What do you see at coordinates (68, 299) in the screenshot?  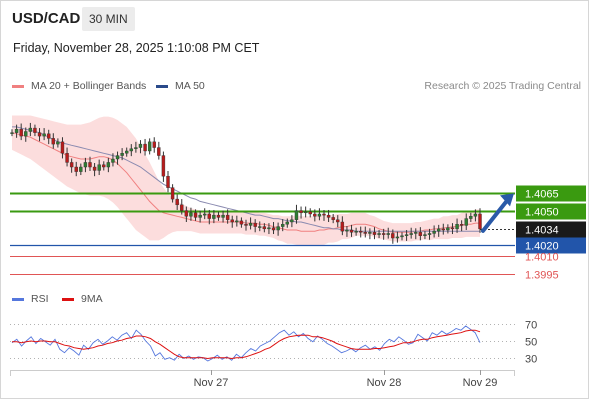 I see `legend-swatch-rsi-ma` at bounding box center [68, 299].